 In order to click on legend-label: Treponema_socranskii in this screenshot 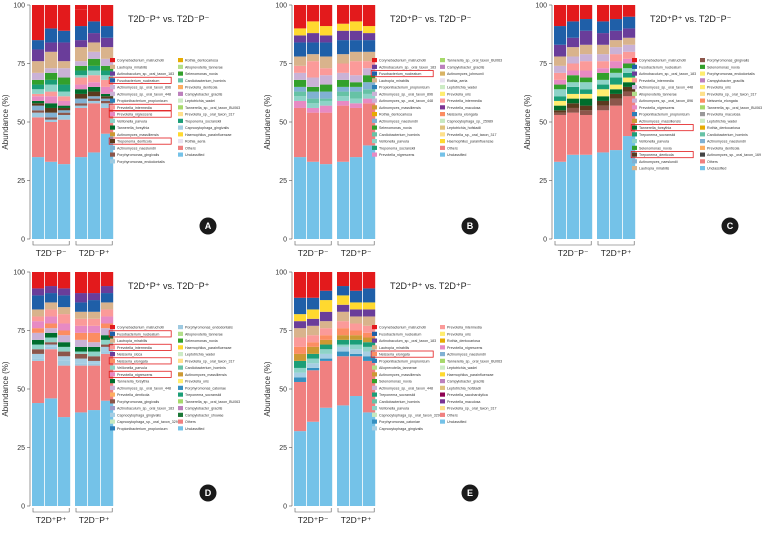, I will do `click(657, 135)`.